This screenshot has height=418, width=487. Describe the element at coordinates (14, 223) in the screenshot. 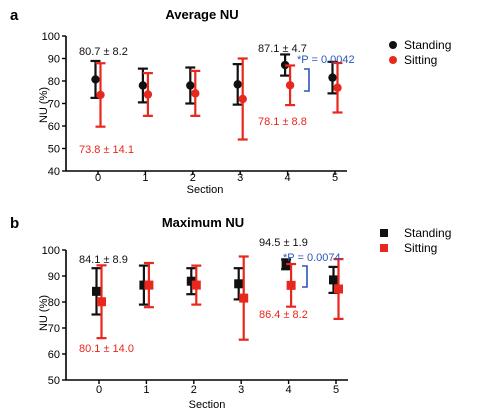

I see `panel-b-label: b` at that location.